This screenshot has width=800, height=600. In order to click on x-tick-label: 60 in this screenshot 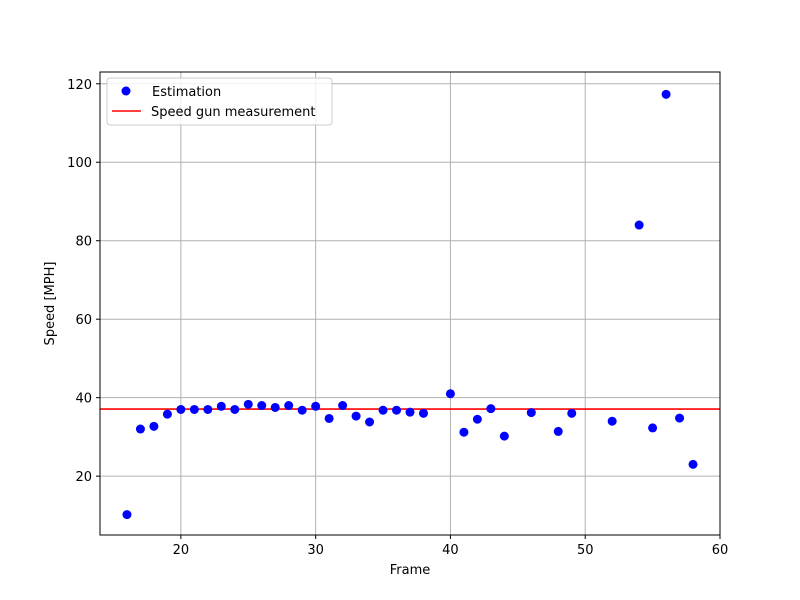, I will do `click(720, 550)`.